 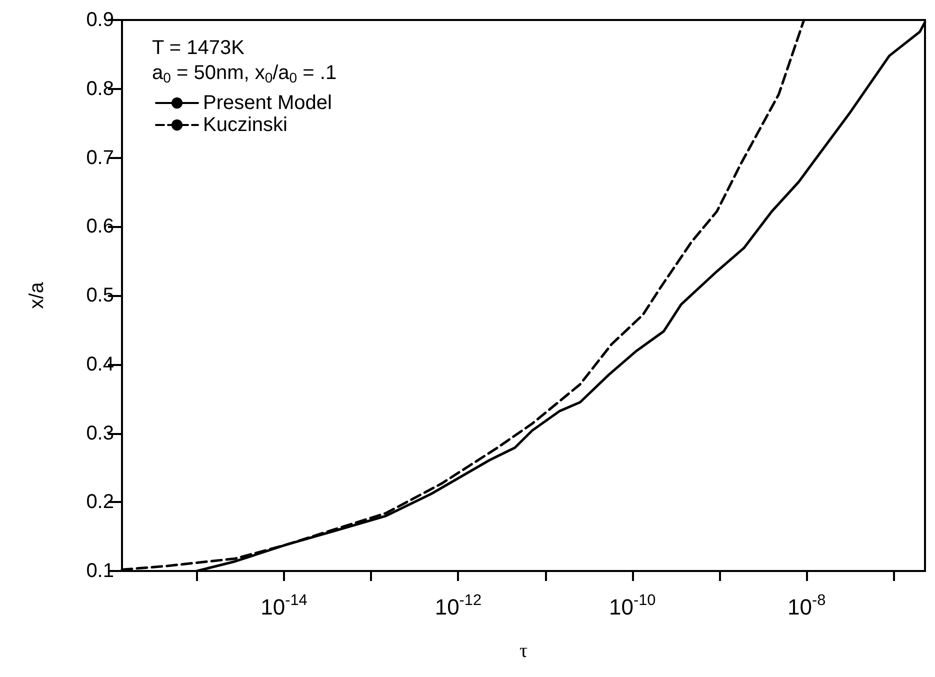 I want to click on y-tick-label: 0.8, so click(x=100, y=89).